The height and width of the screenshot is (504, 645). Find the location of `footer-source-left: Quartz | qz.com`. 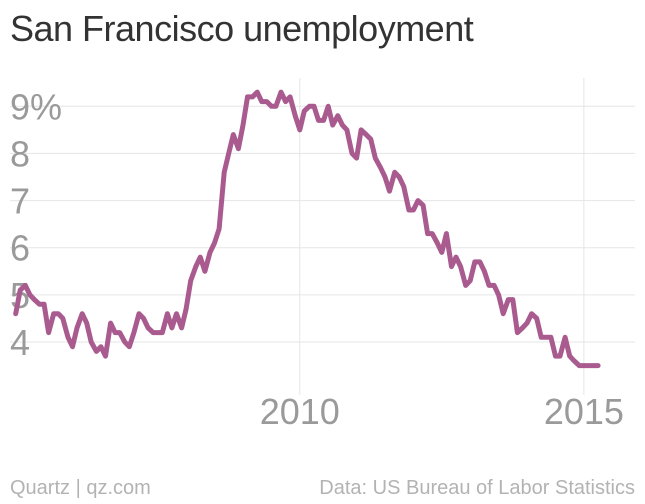

footer-source-left: Quartz | qz.com is located at coordinates (80, 488).